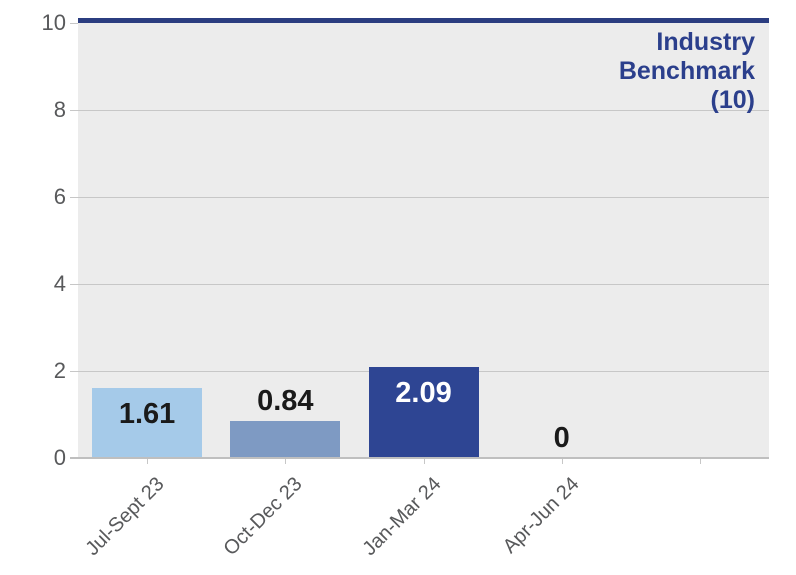 The width and height of the screenshot is (796, 575). What do you see at coordinates (561, 438) in the screenshot?
I see `bar-value-label-3: 0` at bounding box center [561, 438].